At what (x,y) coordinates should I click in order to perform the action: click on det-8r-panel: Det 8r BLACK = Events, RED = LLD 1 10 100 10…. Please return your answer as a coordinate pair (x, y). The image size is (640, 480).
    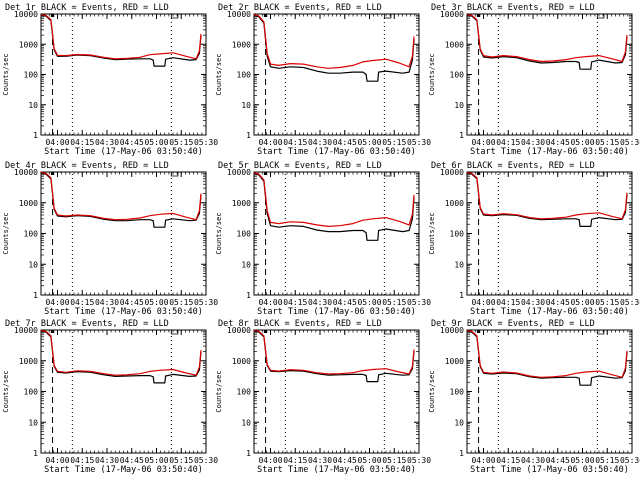
    Looking at the image, I should click on (323, 397).